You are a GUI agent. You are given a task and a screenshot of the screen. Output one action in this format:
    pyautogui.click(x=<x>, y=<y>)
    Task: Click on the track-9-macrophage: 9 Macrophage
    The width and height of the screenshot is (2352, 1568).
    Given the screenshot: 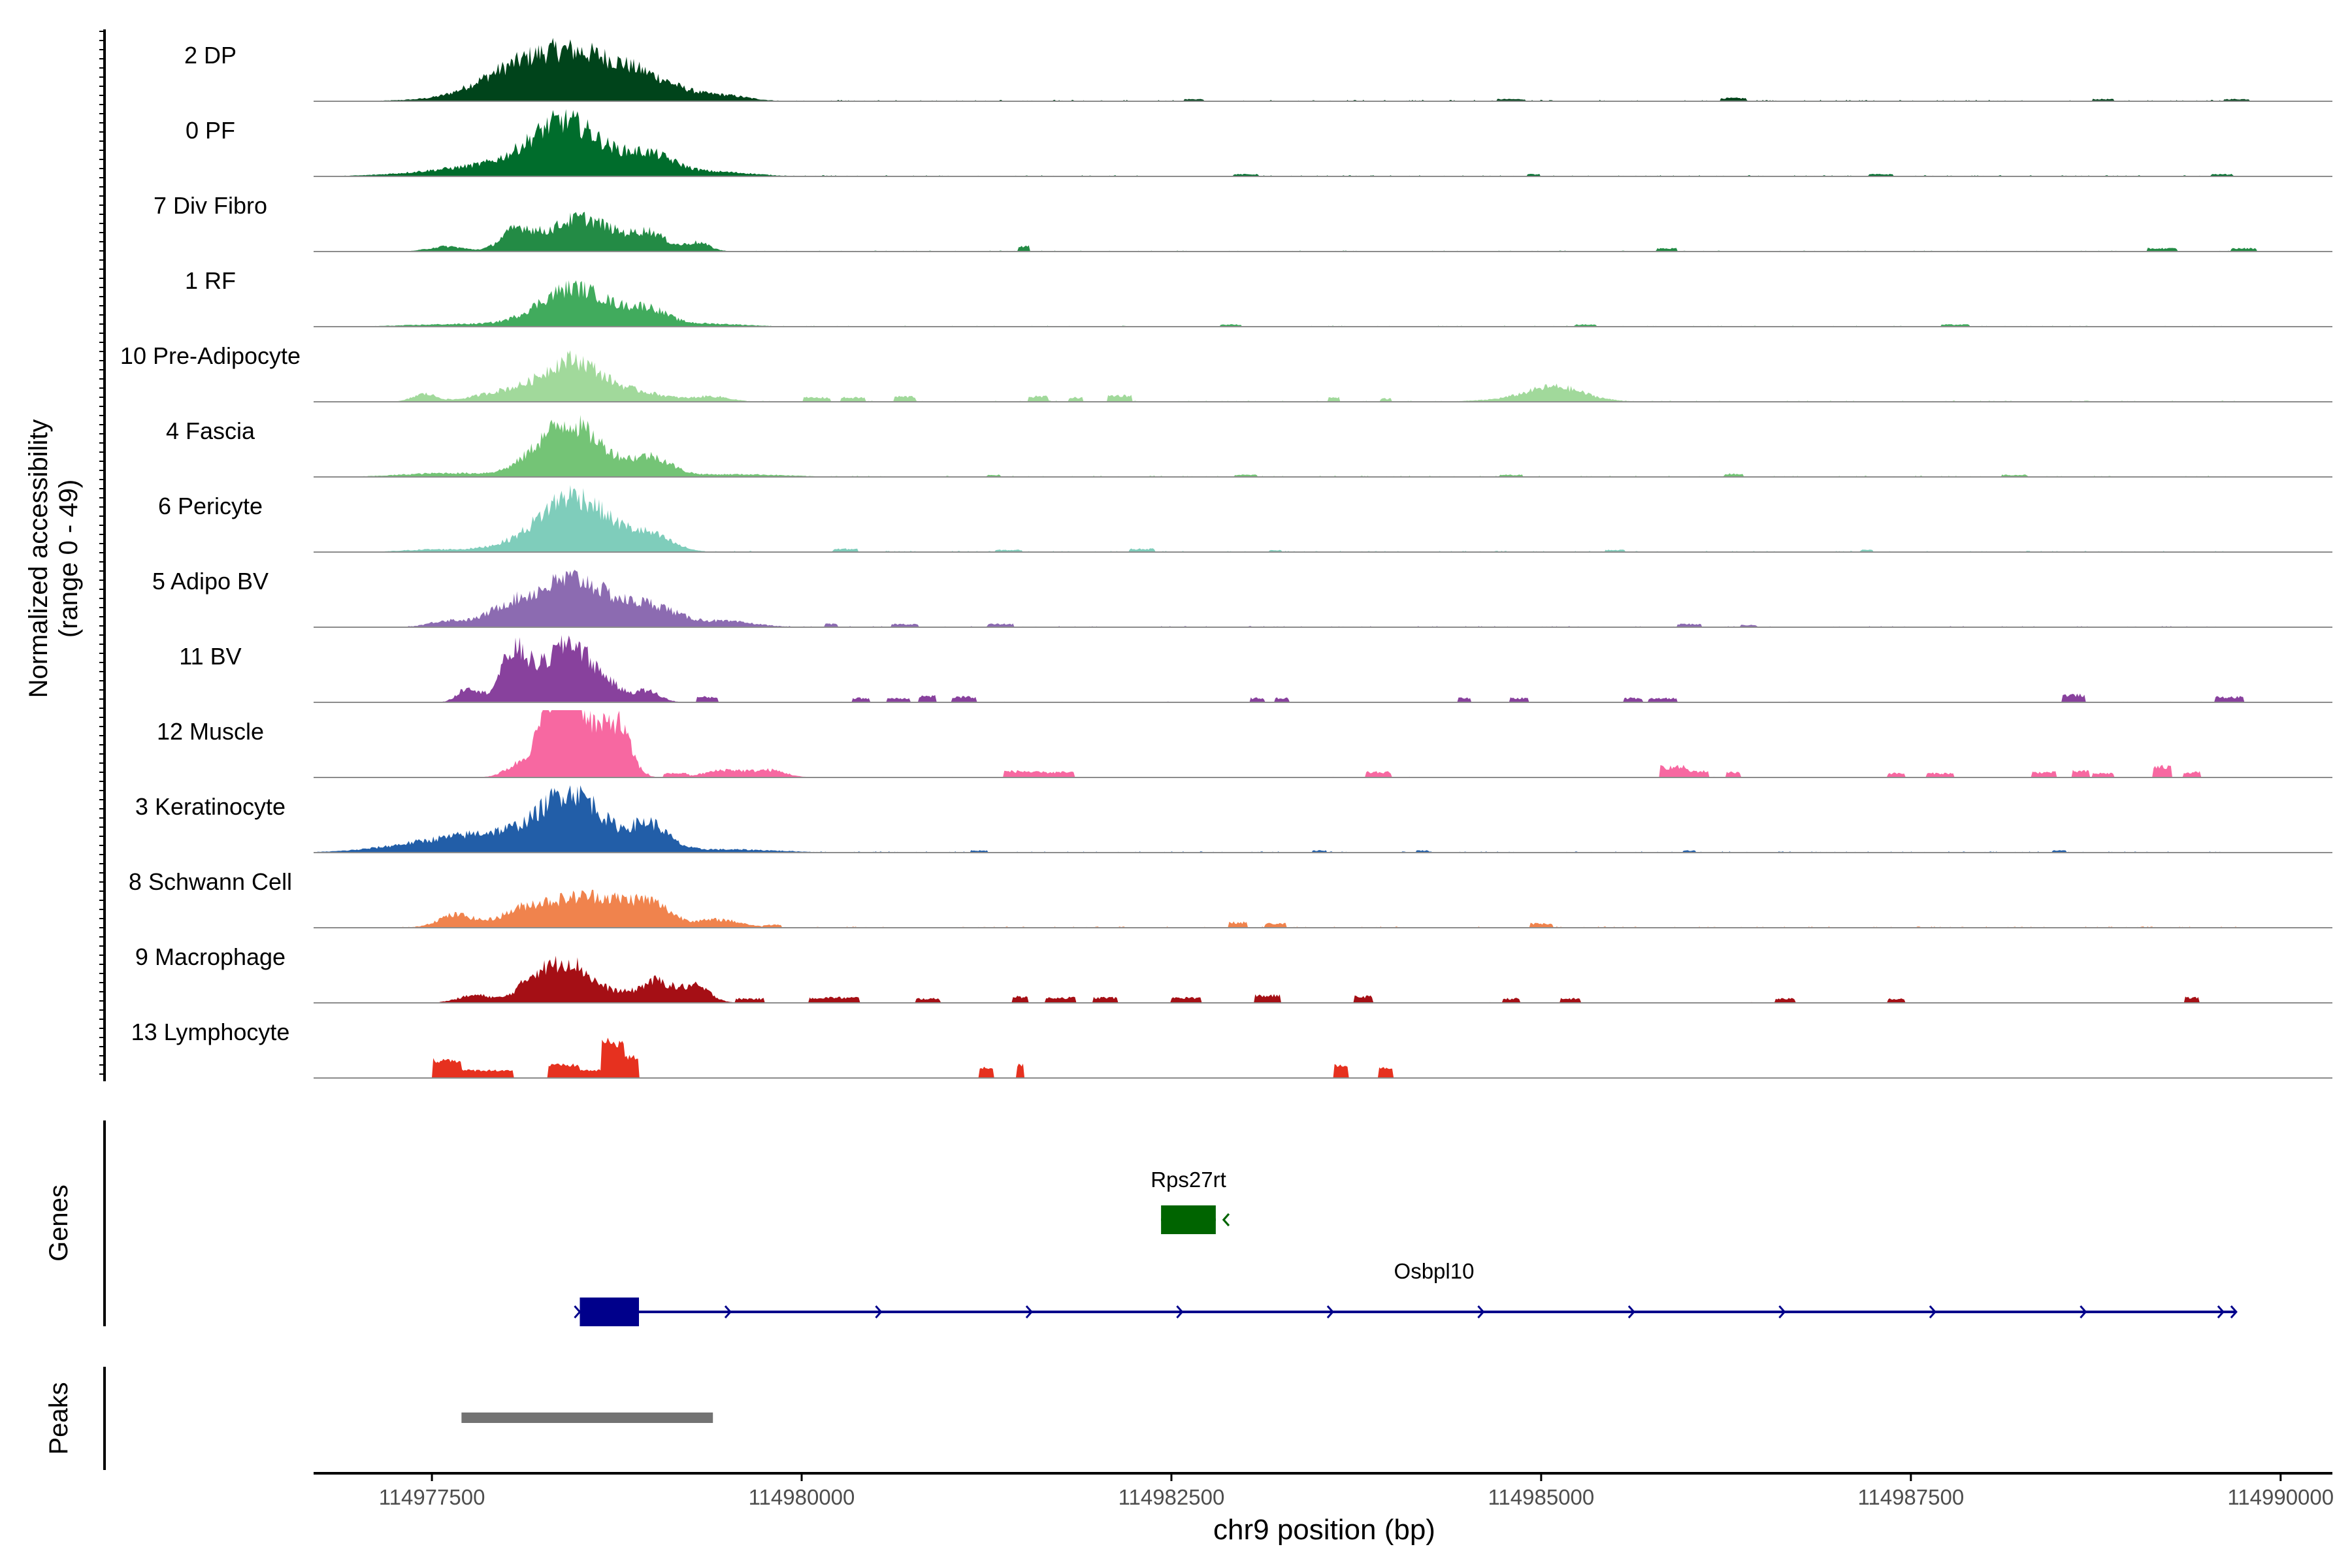 What is the action you would take?
    pyautogui.click(x=1233, y=973)
    